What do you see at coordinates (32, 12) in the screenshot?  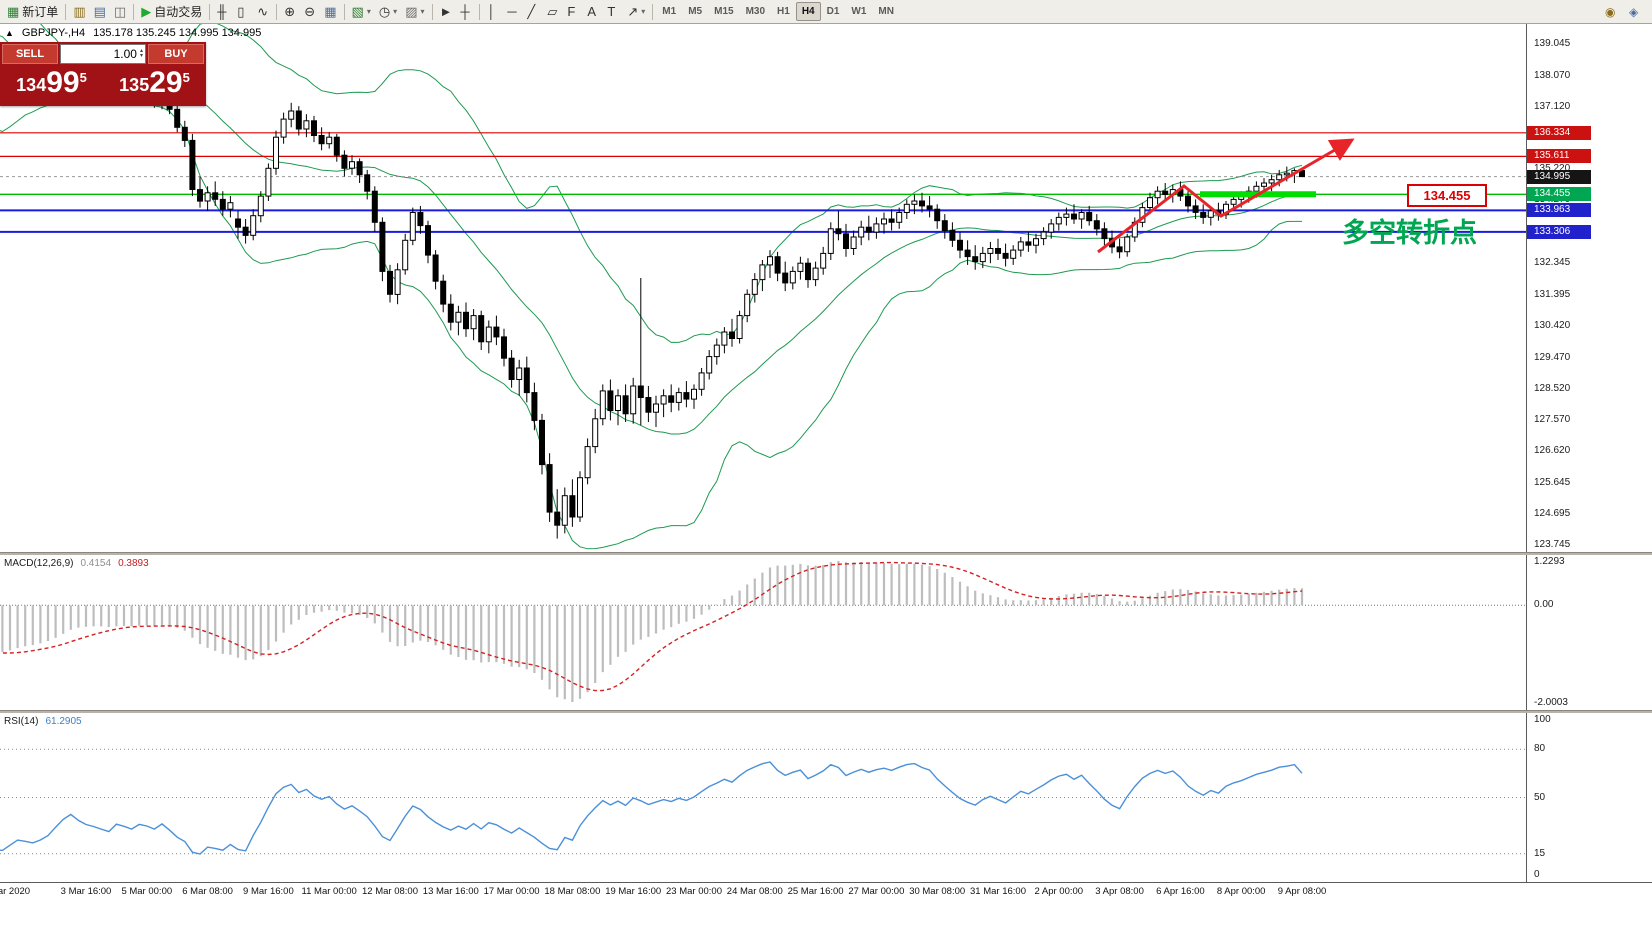 I see `new-order-button: ▦ 新订单` at bounding box center [32, 12].